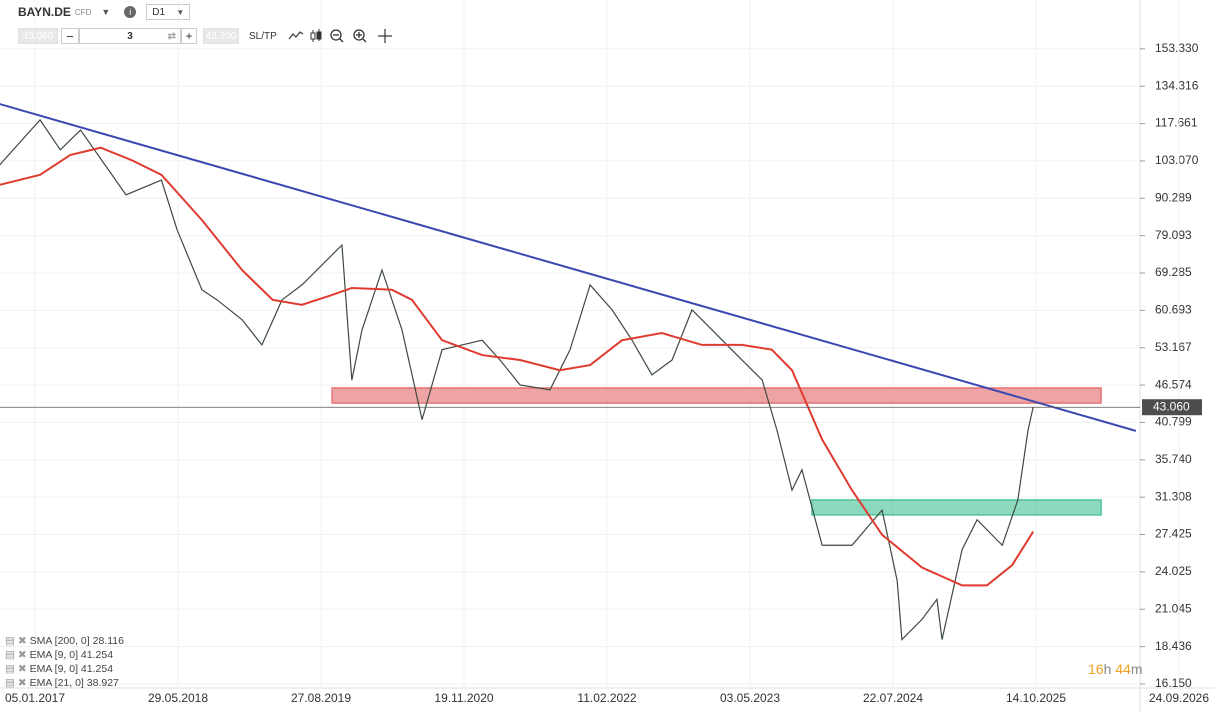  I want to click on symbol: BAYN.DE, so click(44, 12).